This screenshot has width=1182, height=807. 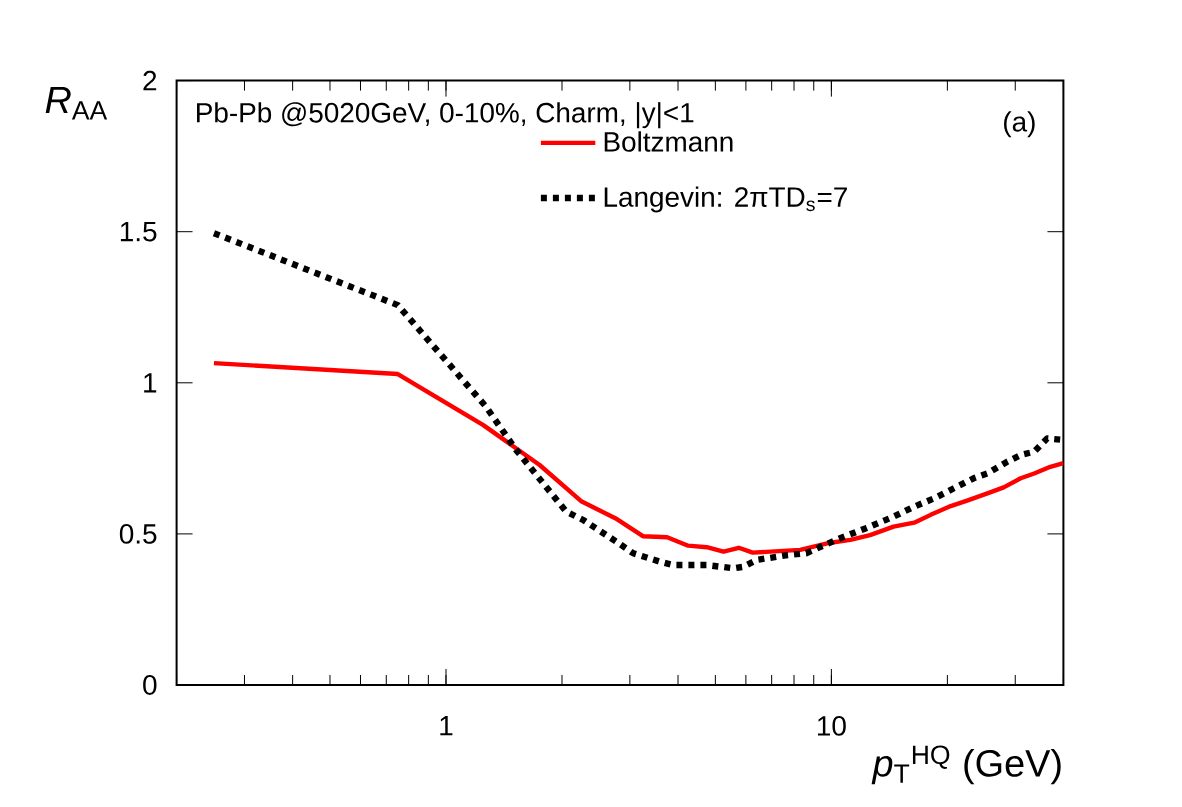 I want to click on y-tick-label: 0, so click(x=150, y=685).